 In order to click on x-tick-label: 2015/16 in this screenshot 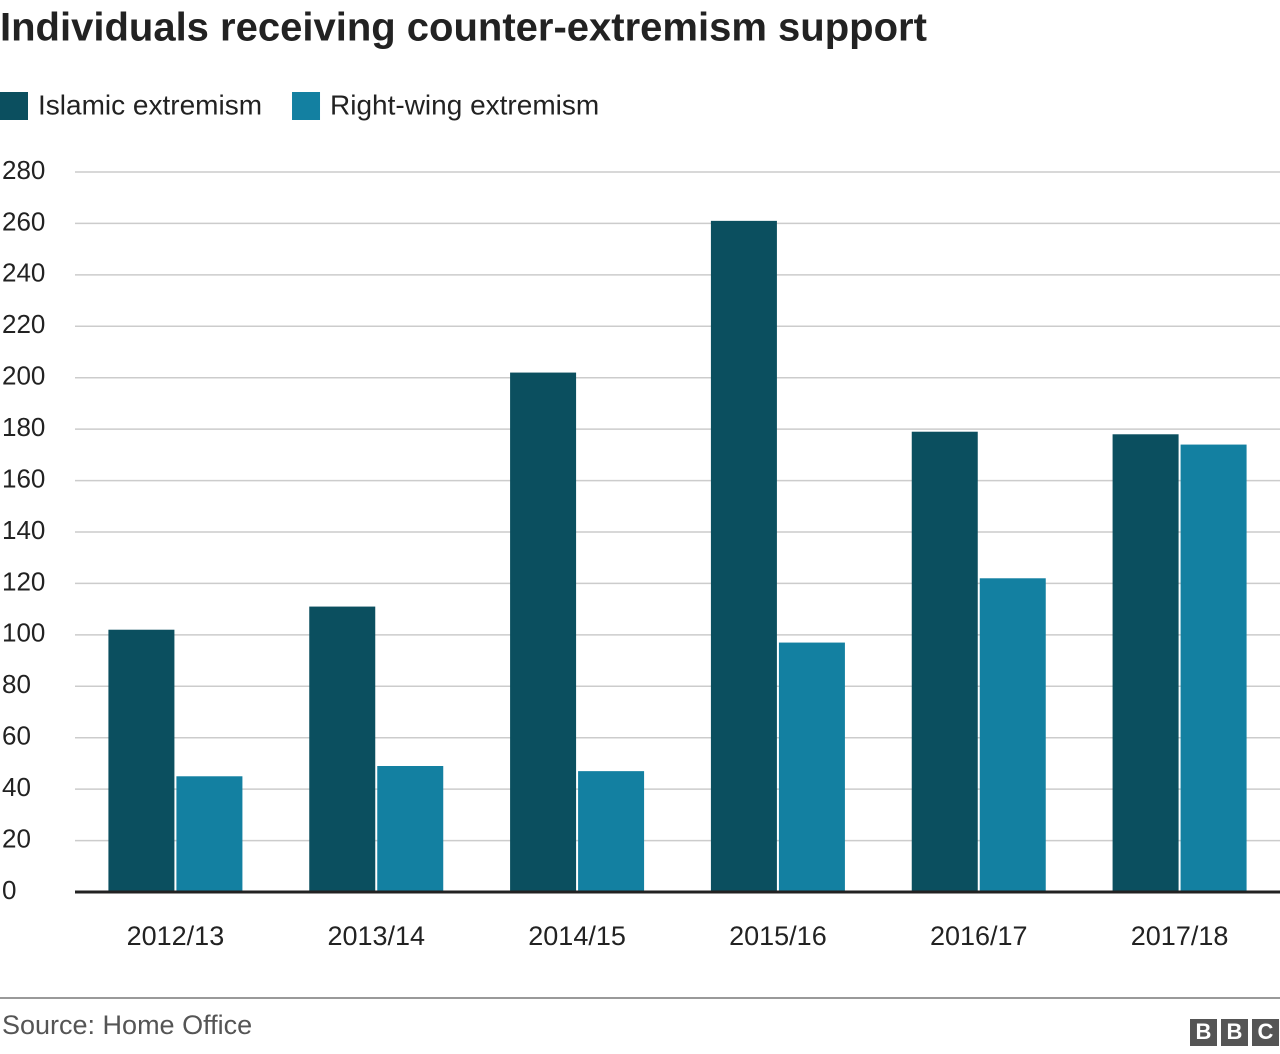, I will do `click(778, 936)`.